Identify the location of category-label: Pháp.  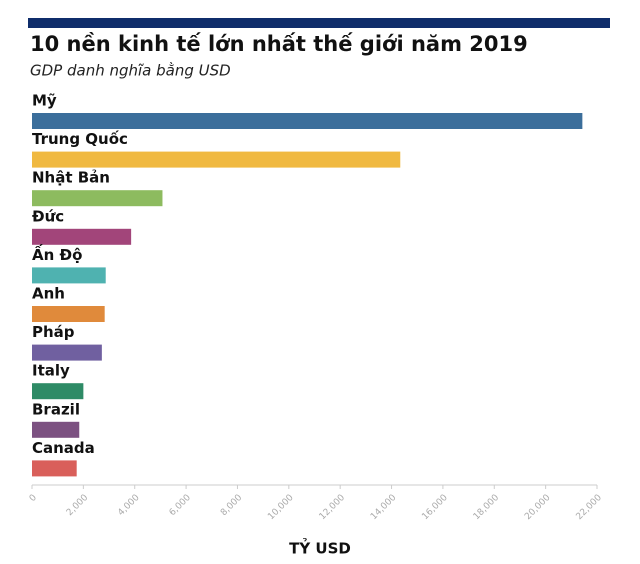
(53, 332).